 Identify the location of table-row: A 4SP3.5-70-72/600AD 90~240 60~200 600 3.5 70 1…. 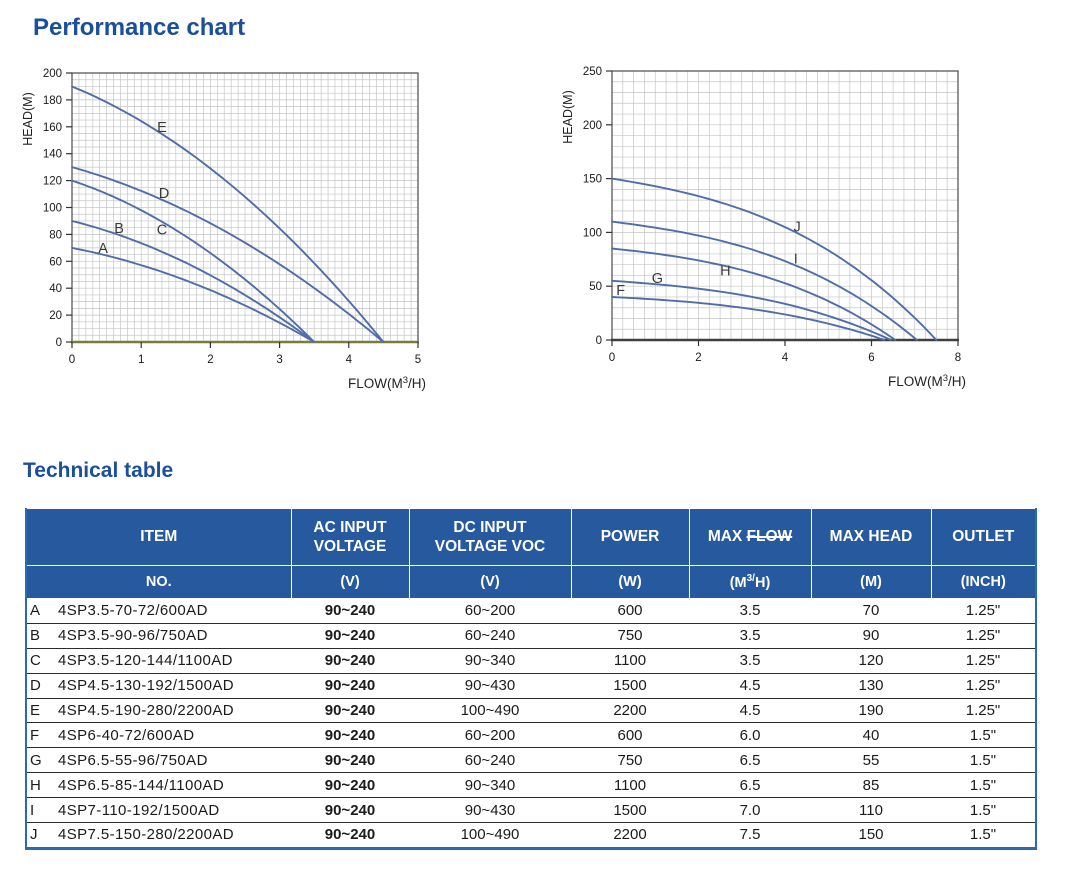
(531, 611).